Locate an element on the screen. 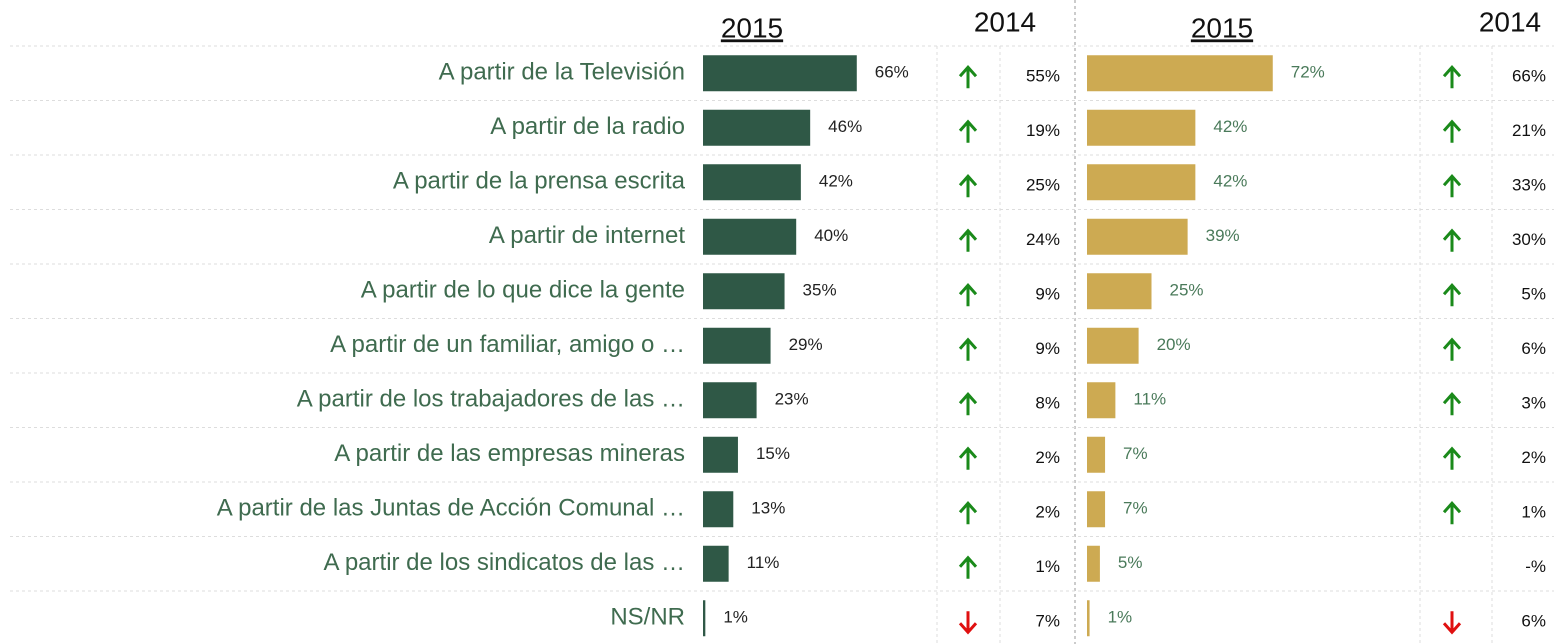 This screenshot has width=1554, height=644. previous-value: 55% is located at coordinates (1043, 76).